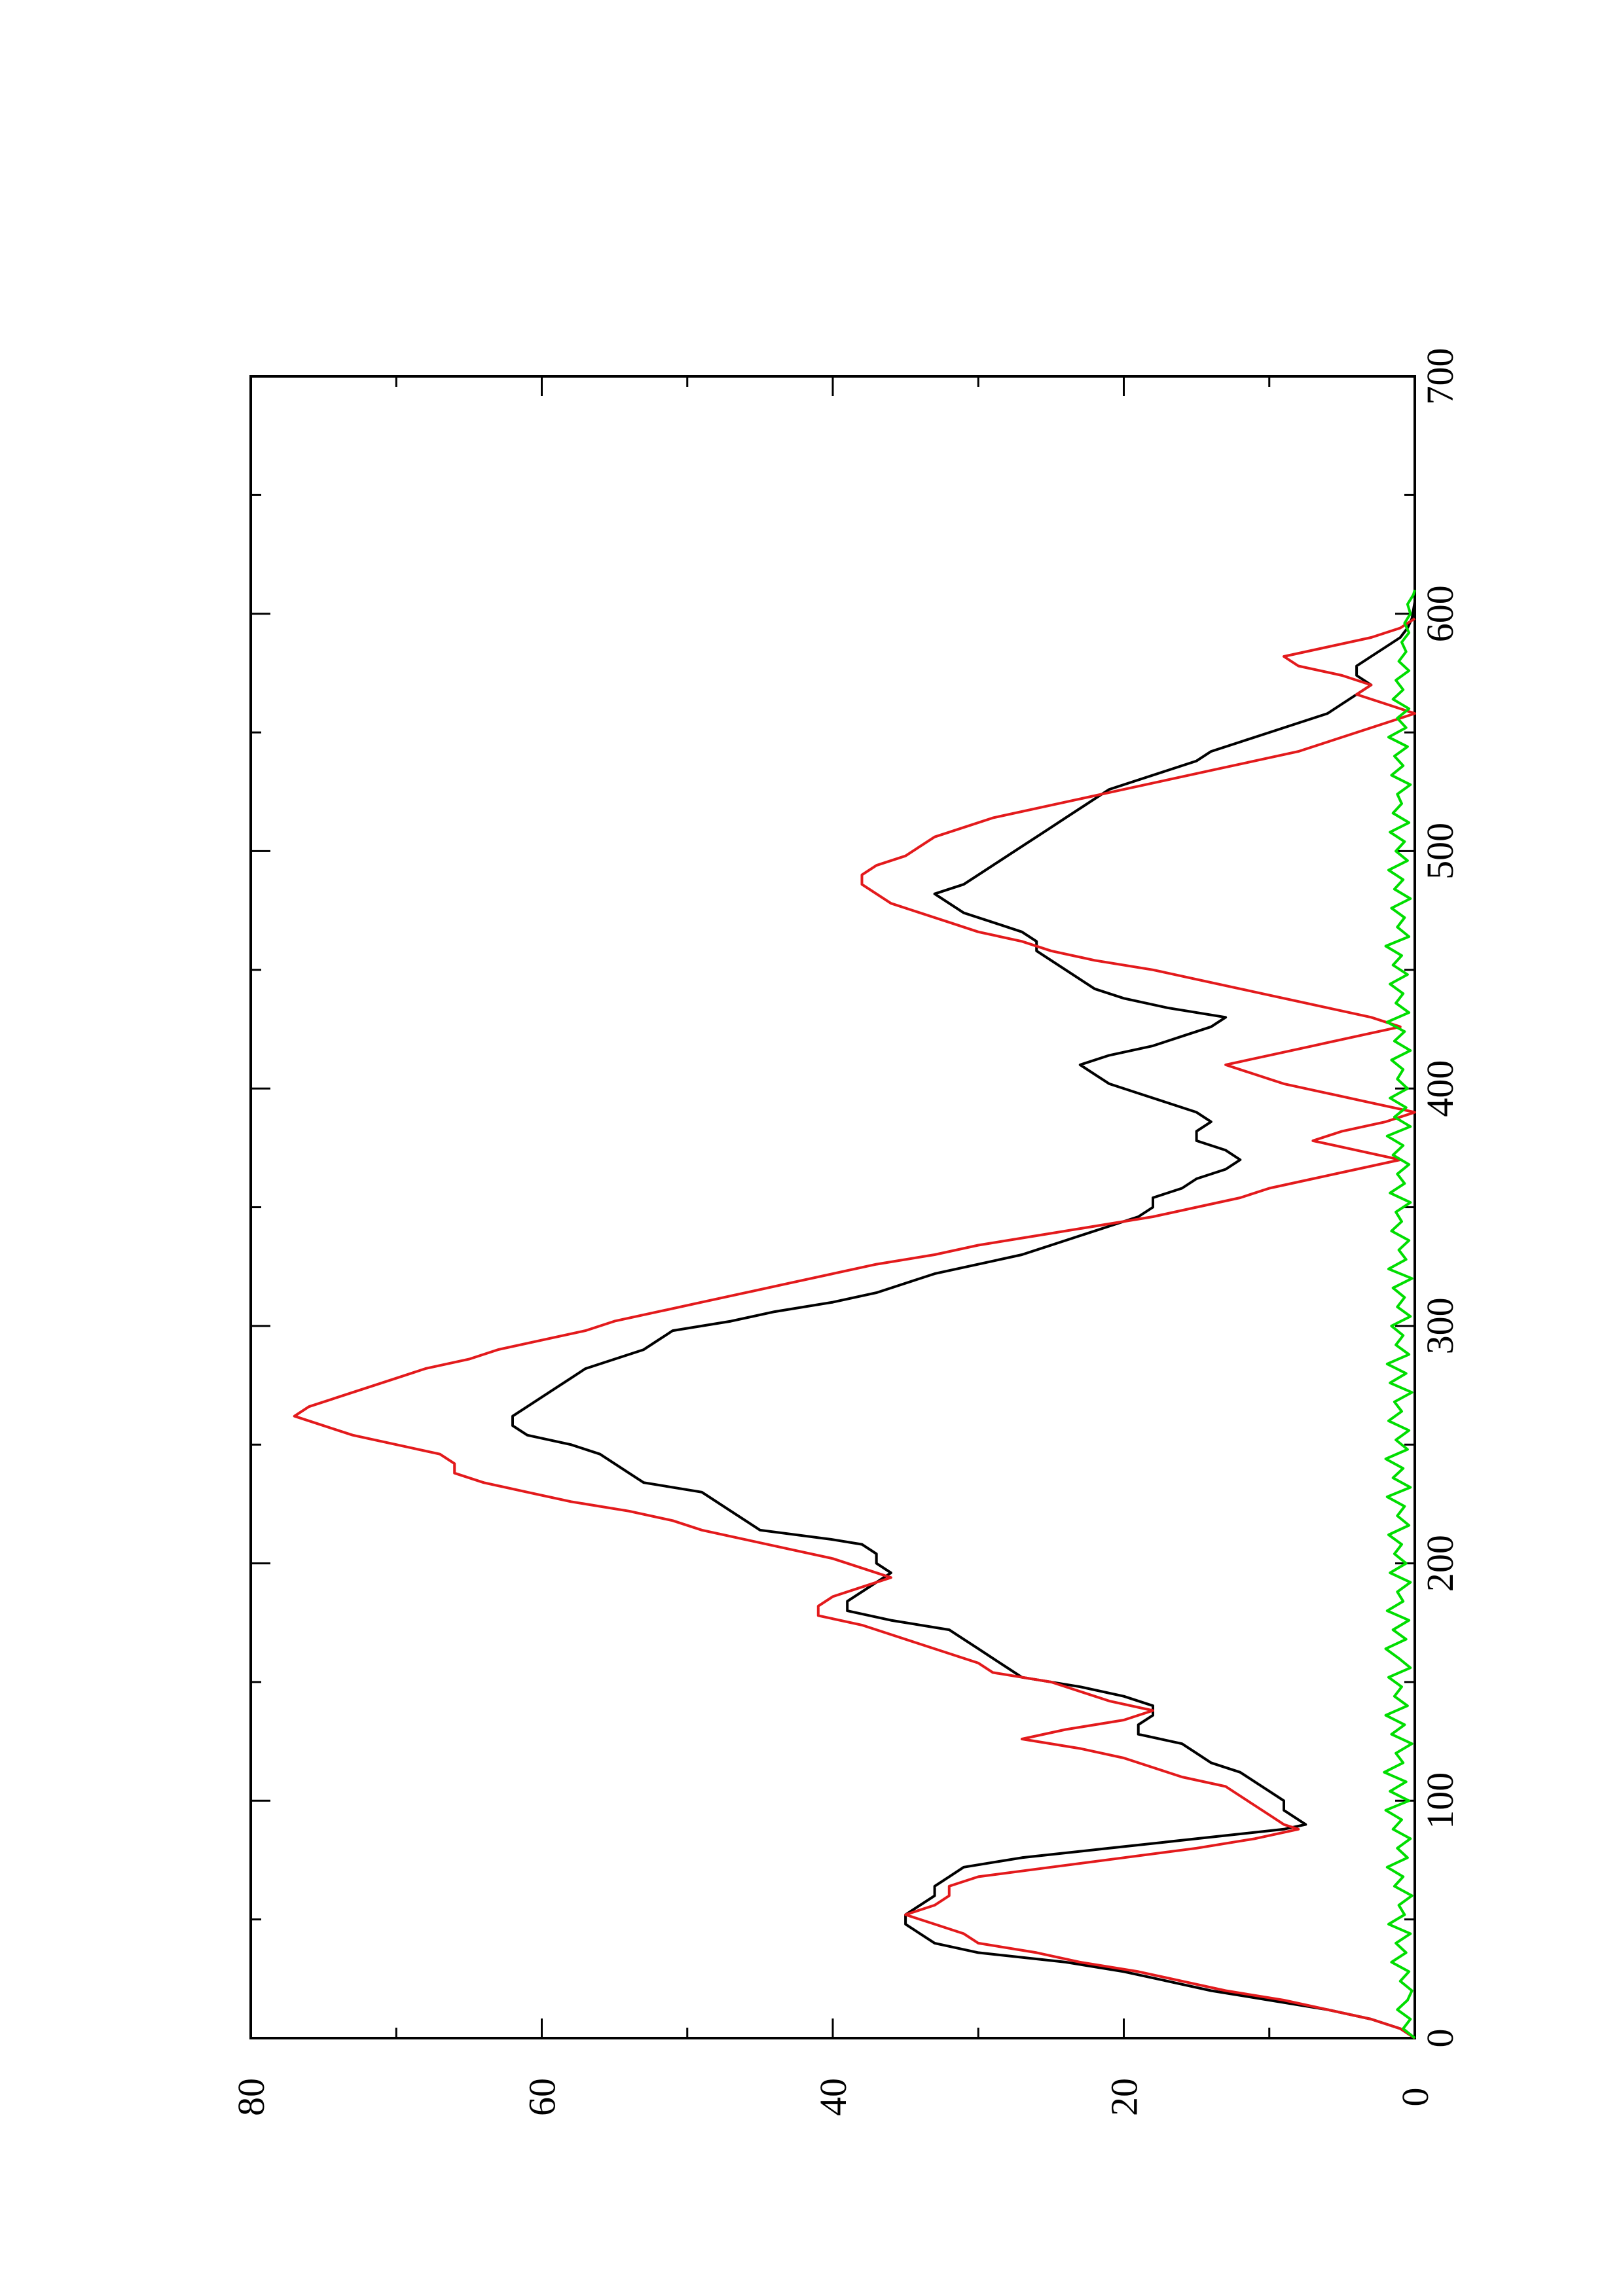 The image size is (1623, 2296). I want to click on y-tick-label: 60, so click(542, 2097).